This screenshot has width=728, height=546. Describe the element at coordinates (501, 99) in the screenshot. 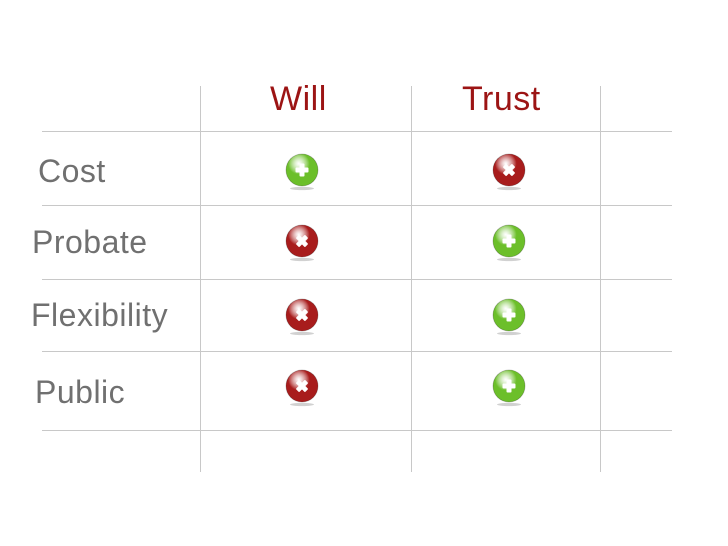

I see `column-header-trust: Trust` at that location.